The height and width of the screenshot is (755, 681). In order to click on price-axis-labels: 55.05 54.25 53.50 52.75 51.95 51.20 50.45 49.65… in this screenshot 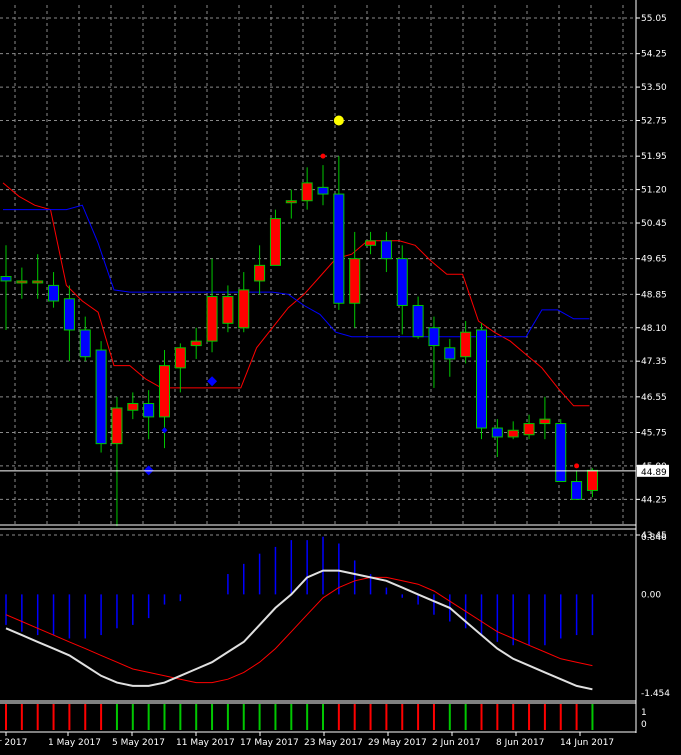, I will do `click(653, 372)`.